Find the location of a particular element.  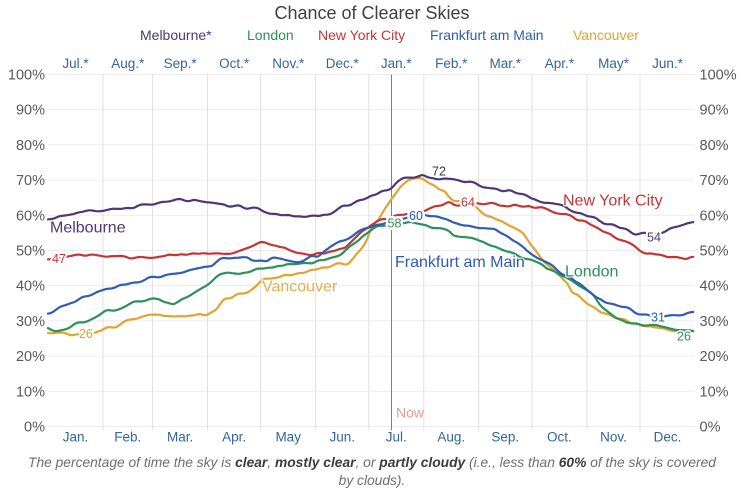

svg-text: Mar. is located at coordinates (180, 437).